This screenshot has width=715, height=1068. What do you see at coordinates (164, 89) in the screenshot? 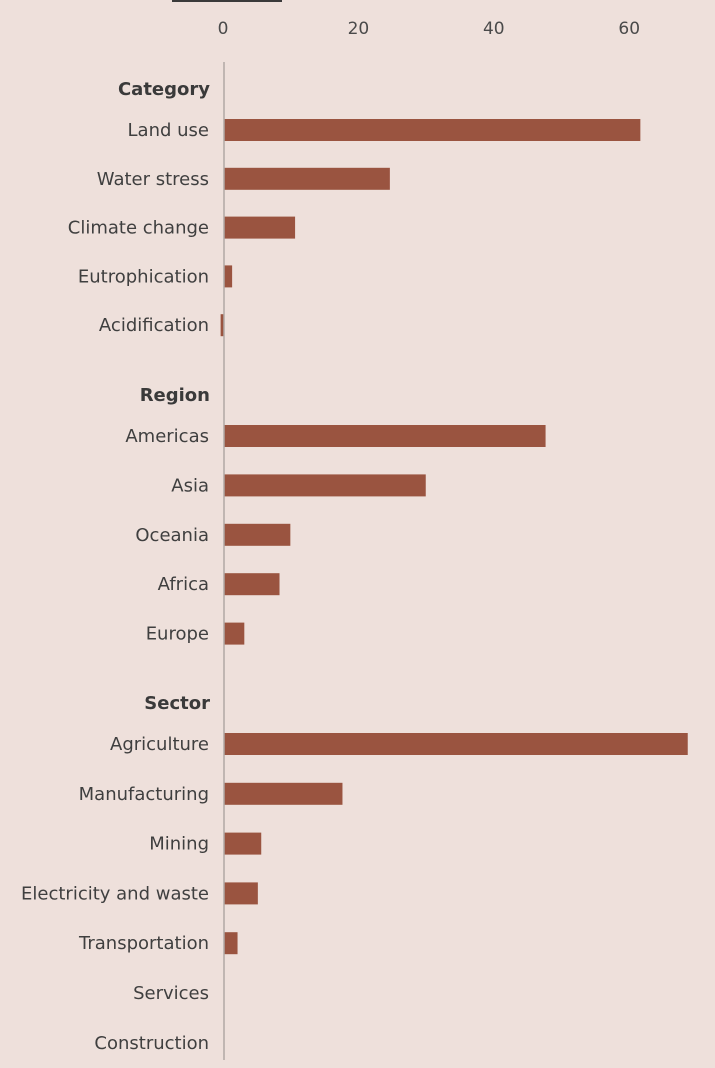
I see `group-label: Category` at bounding box center [164, 89].